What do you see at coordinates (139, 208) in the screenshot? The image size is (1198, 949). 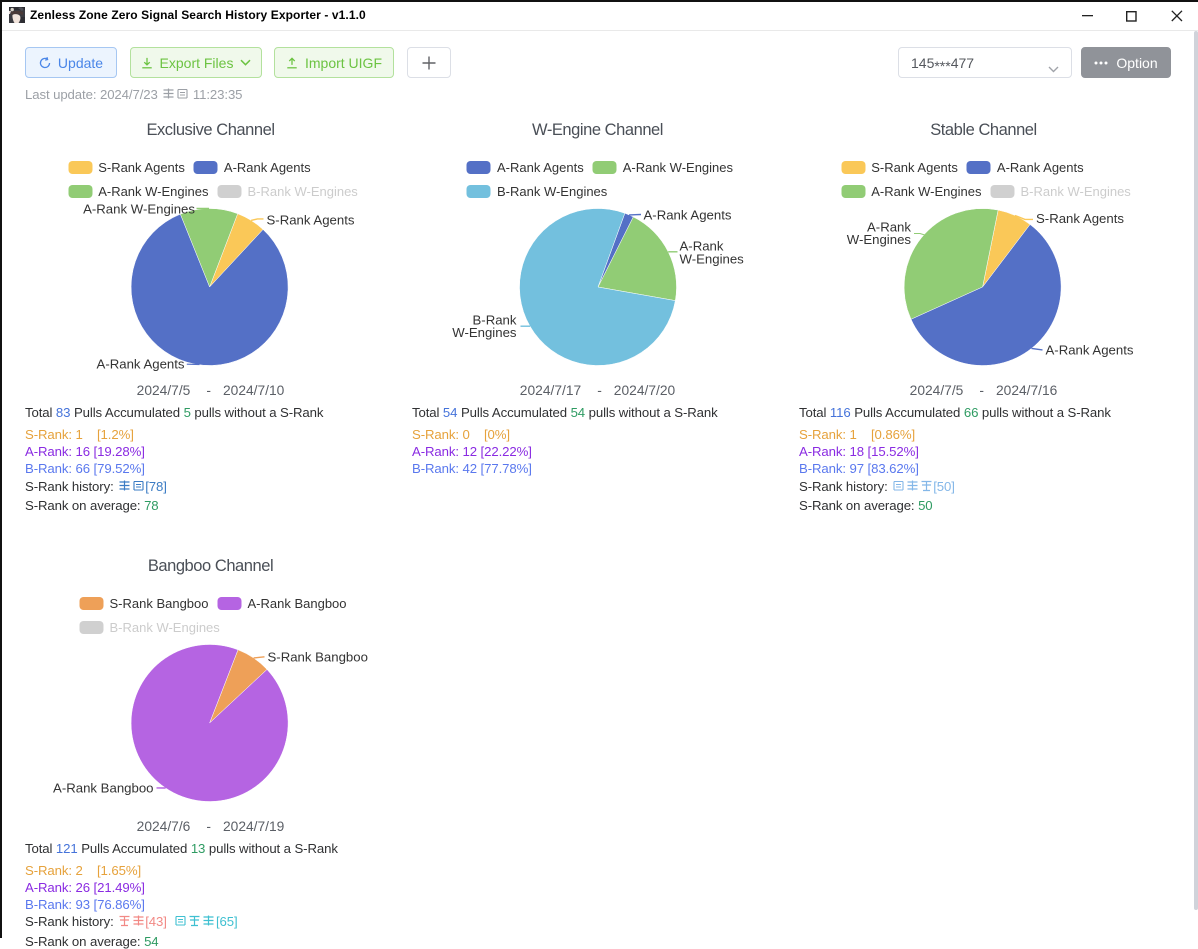 I see `svg-text: A-Rank W-Engines` at bounding box center [139, 208].